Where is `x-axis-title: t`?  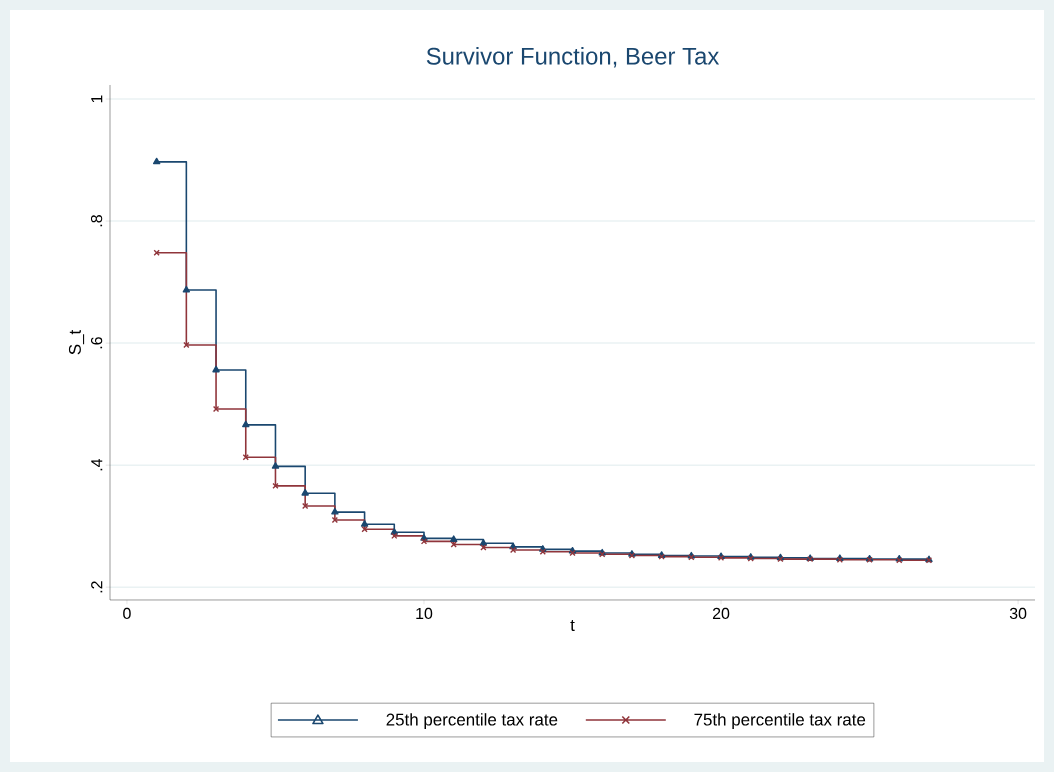
x-axis-title: t is located at coordinates (572, 625).